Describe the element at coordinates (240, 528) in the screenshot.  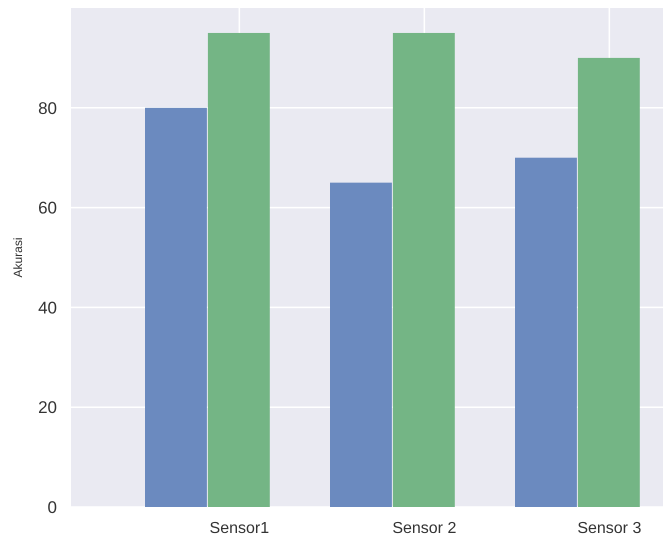
I see `x-tick-label: Sensor1` at that location.